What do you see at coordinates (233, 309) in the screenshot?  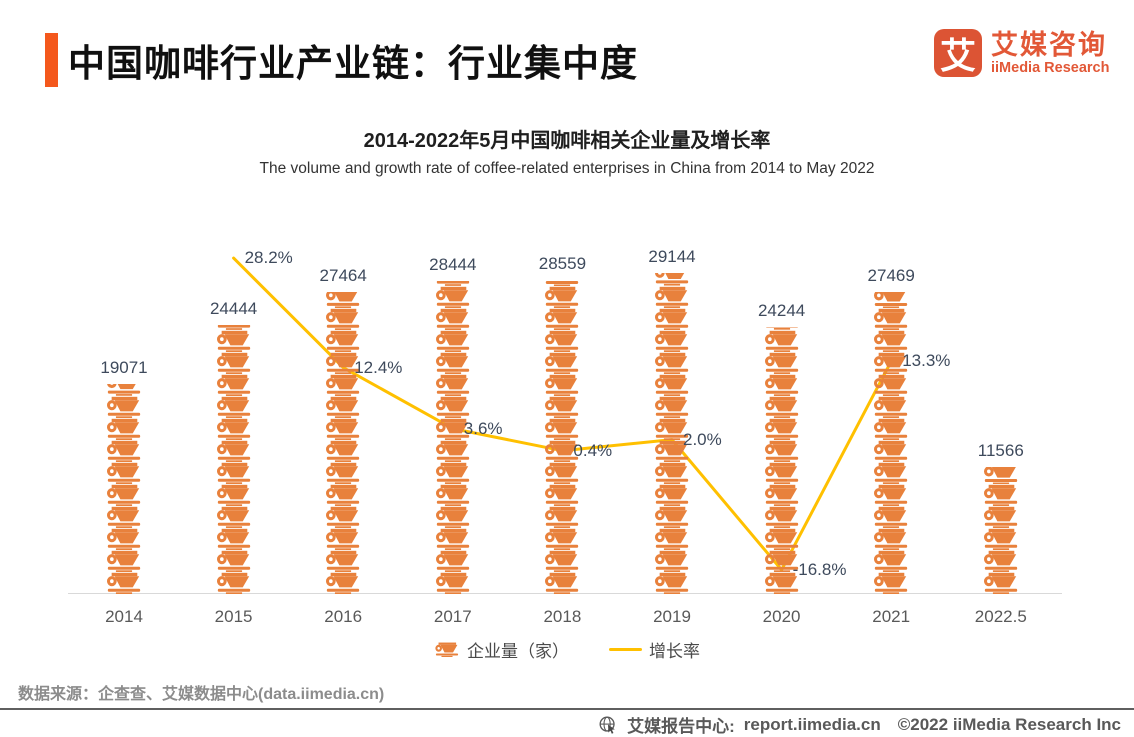 I see `bar-value-label: 24444` at bounding box center [233, 309].